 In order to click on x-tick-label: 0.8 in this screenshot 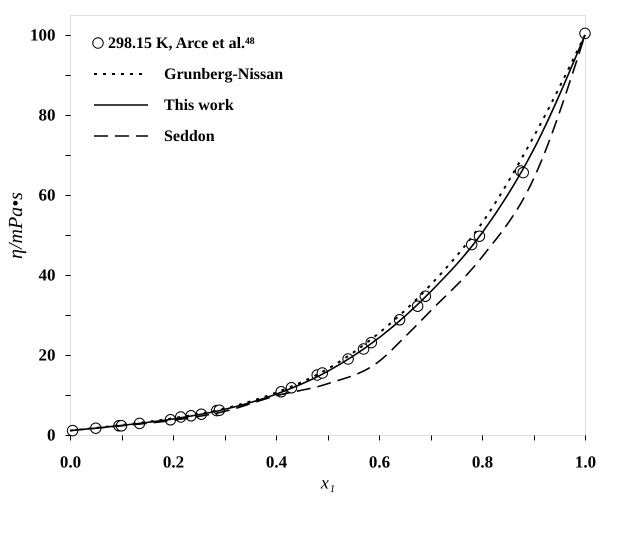, I will do `click(483, 462)`.